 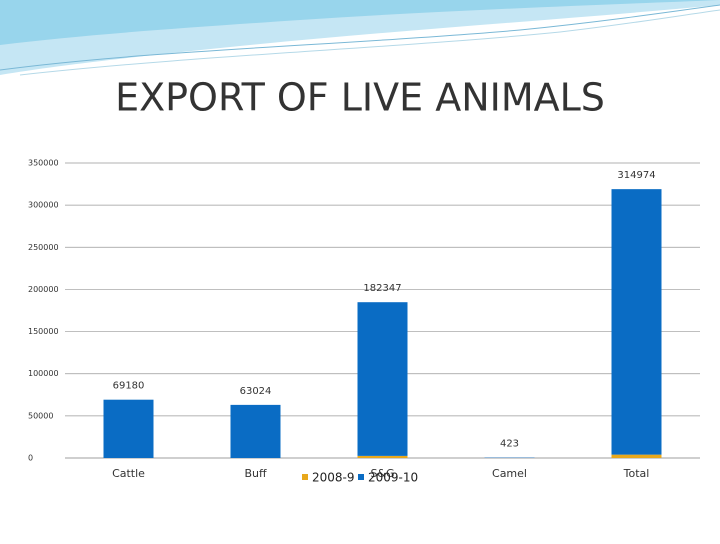 What do you see at coordinates (129, 386) in the screenshot?
I see `data-label: 69180` at bounding box center [129, 386].